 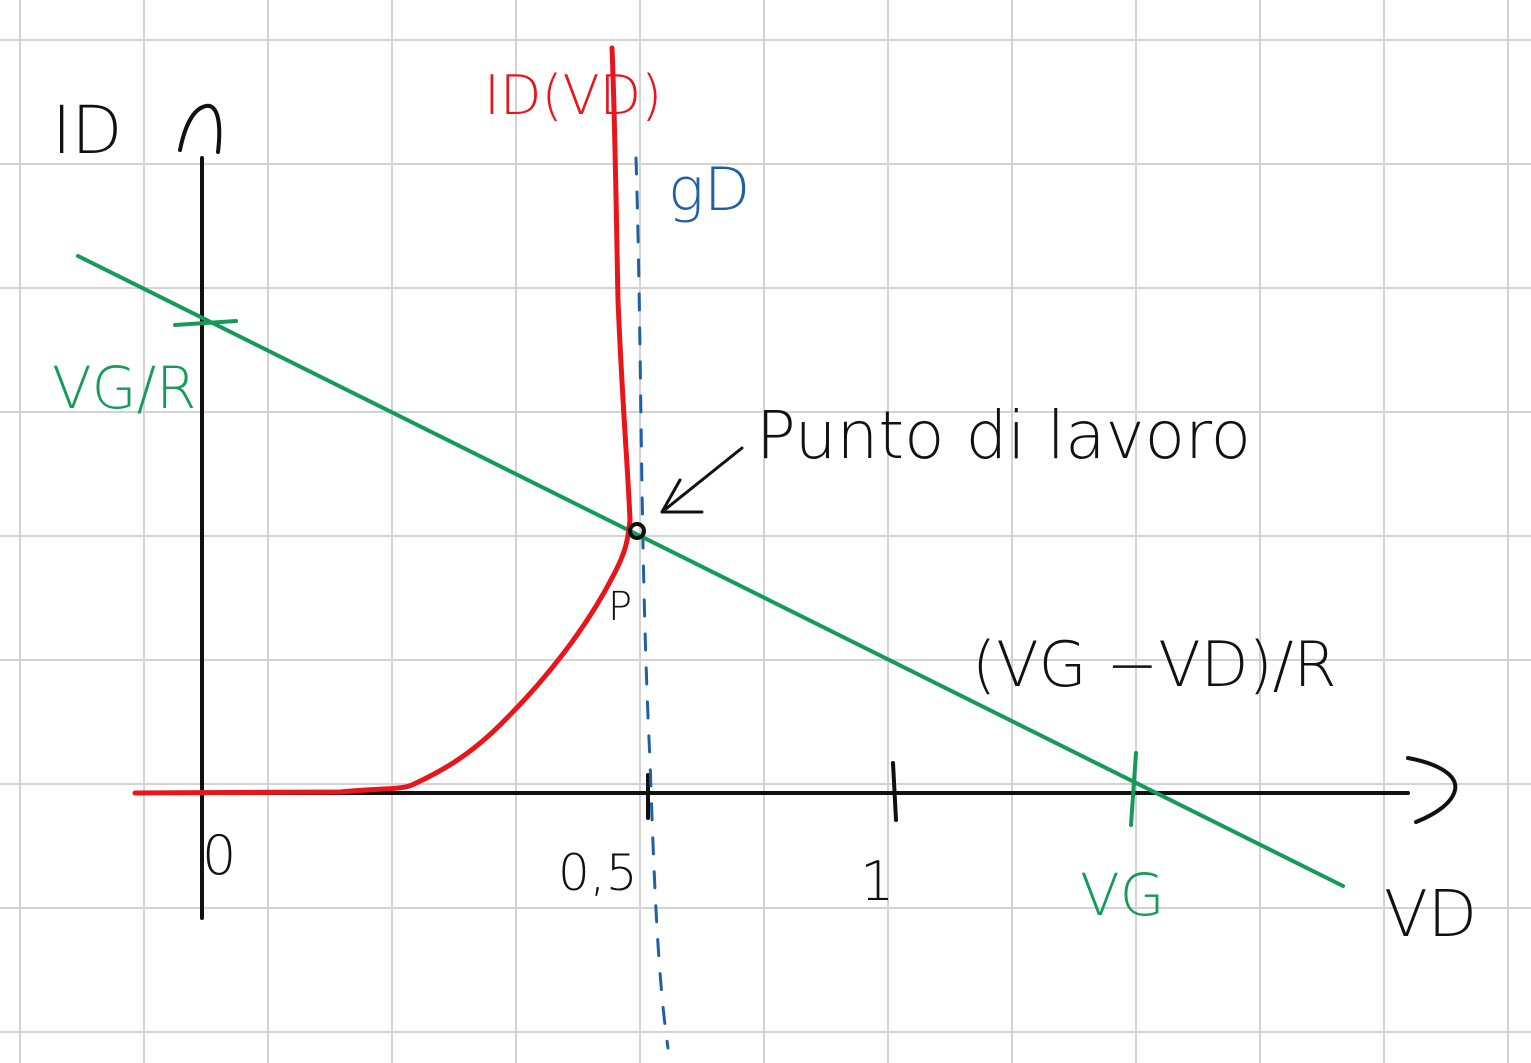 What do you see at coordinates (1003, 435) in the screenshot?
I see `operating-point-label: Punto di lavoro` at bounding box center [1003, 435].